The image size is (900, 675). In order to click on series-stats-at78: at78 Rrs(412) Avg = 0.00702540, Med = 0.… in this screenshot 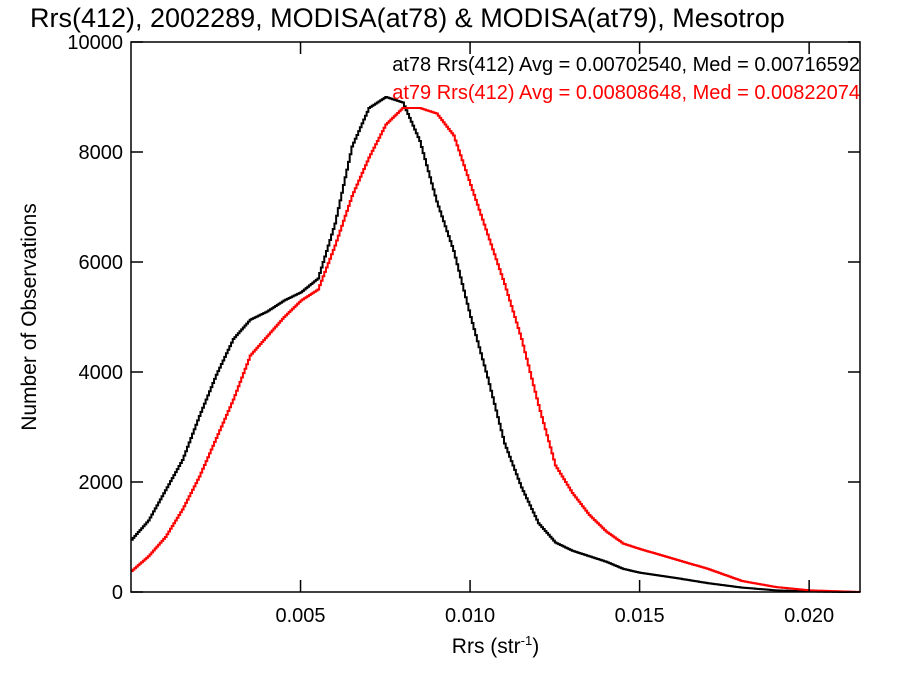, I will do `click(626, 65)`.